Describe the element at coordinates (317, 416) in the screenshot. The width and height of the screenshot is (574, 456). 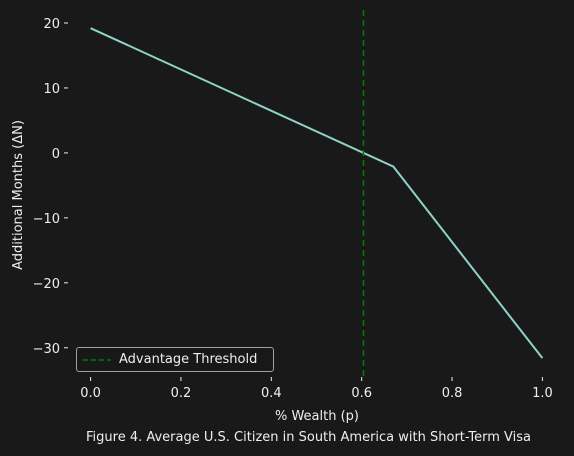
I see `x-axis-label: % Wealth (p)` at that location.